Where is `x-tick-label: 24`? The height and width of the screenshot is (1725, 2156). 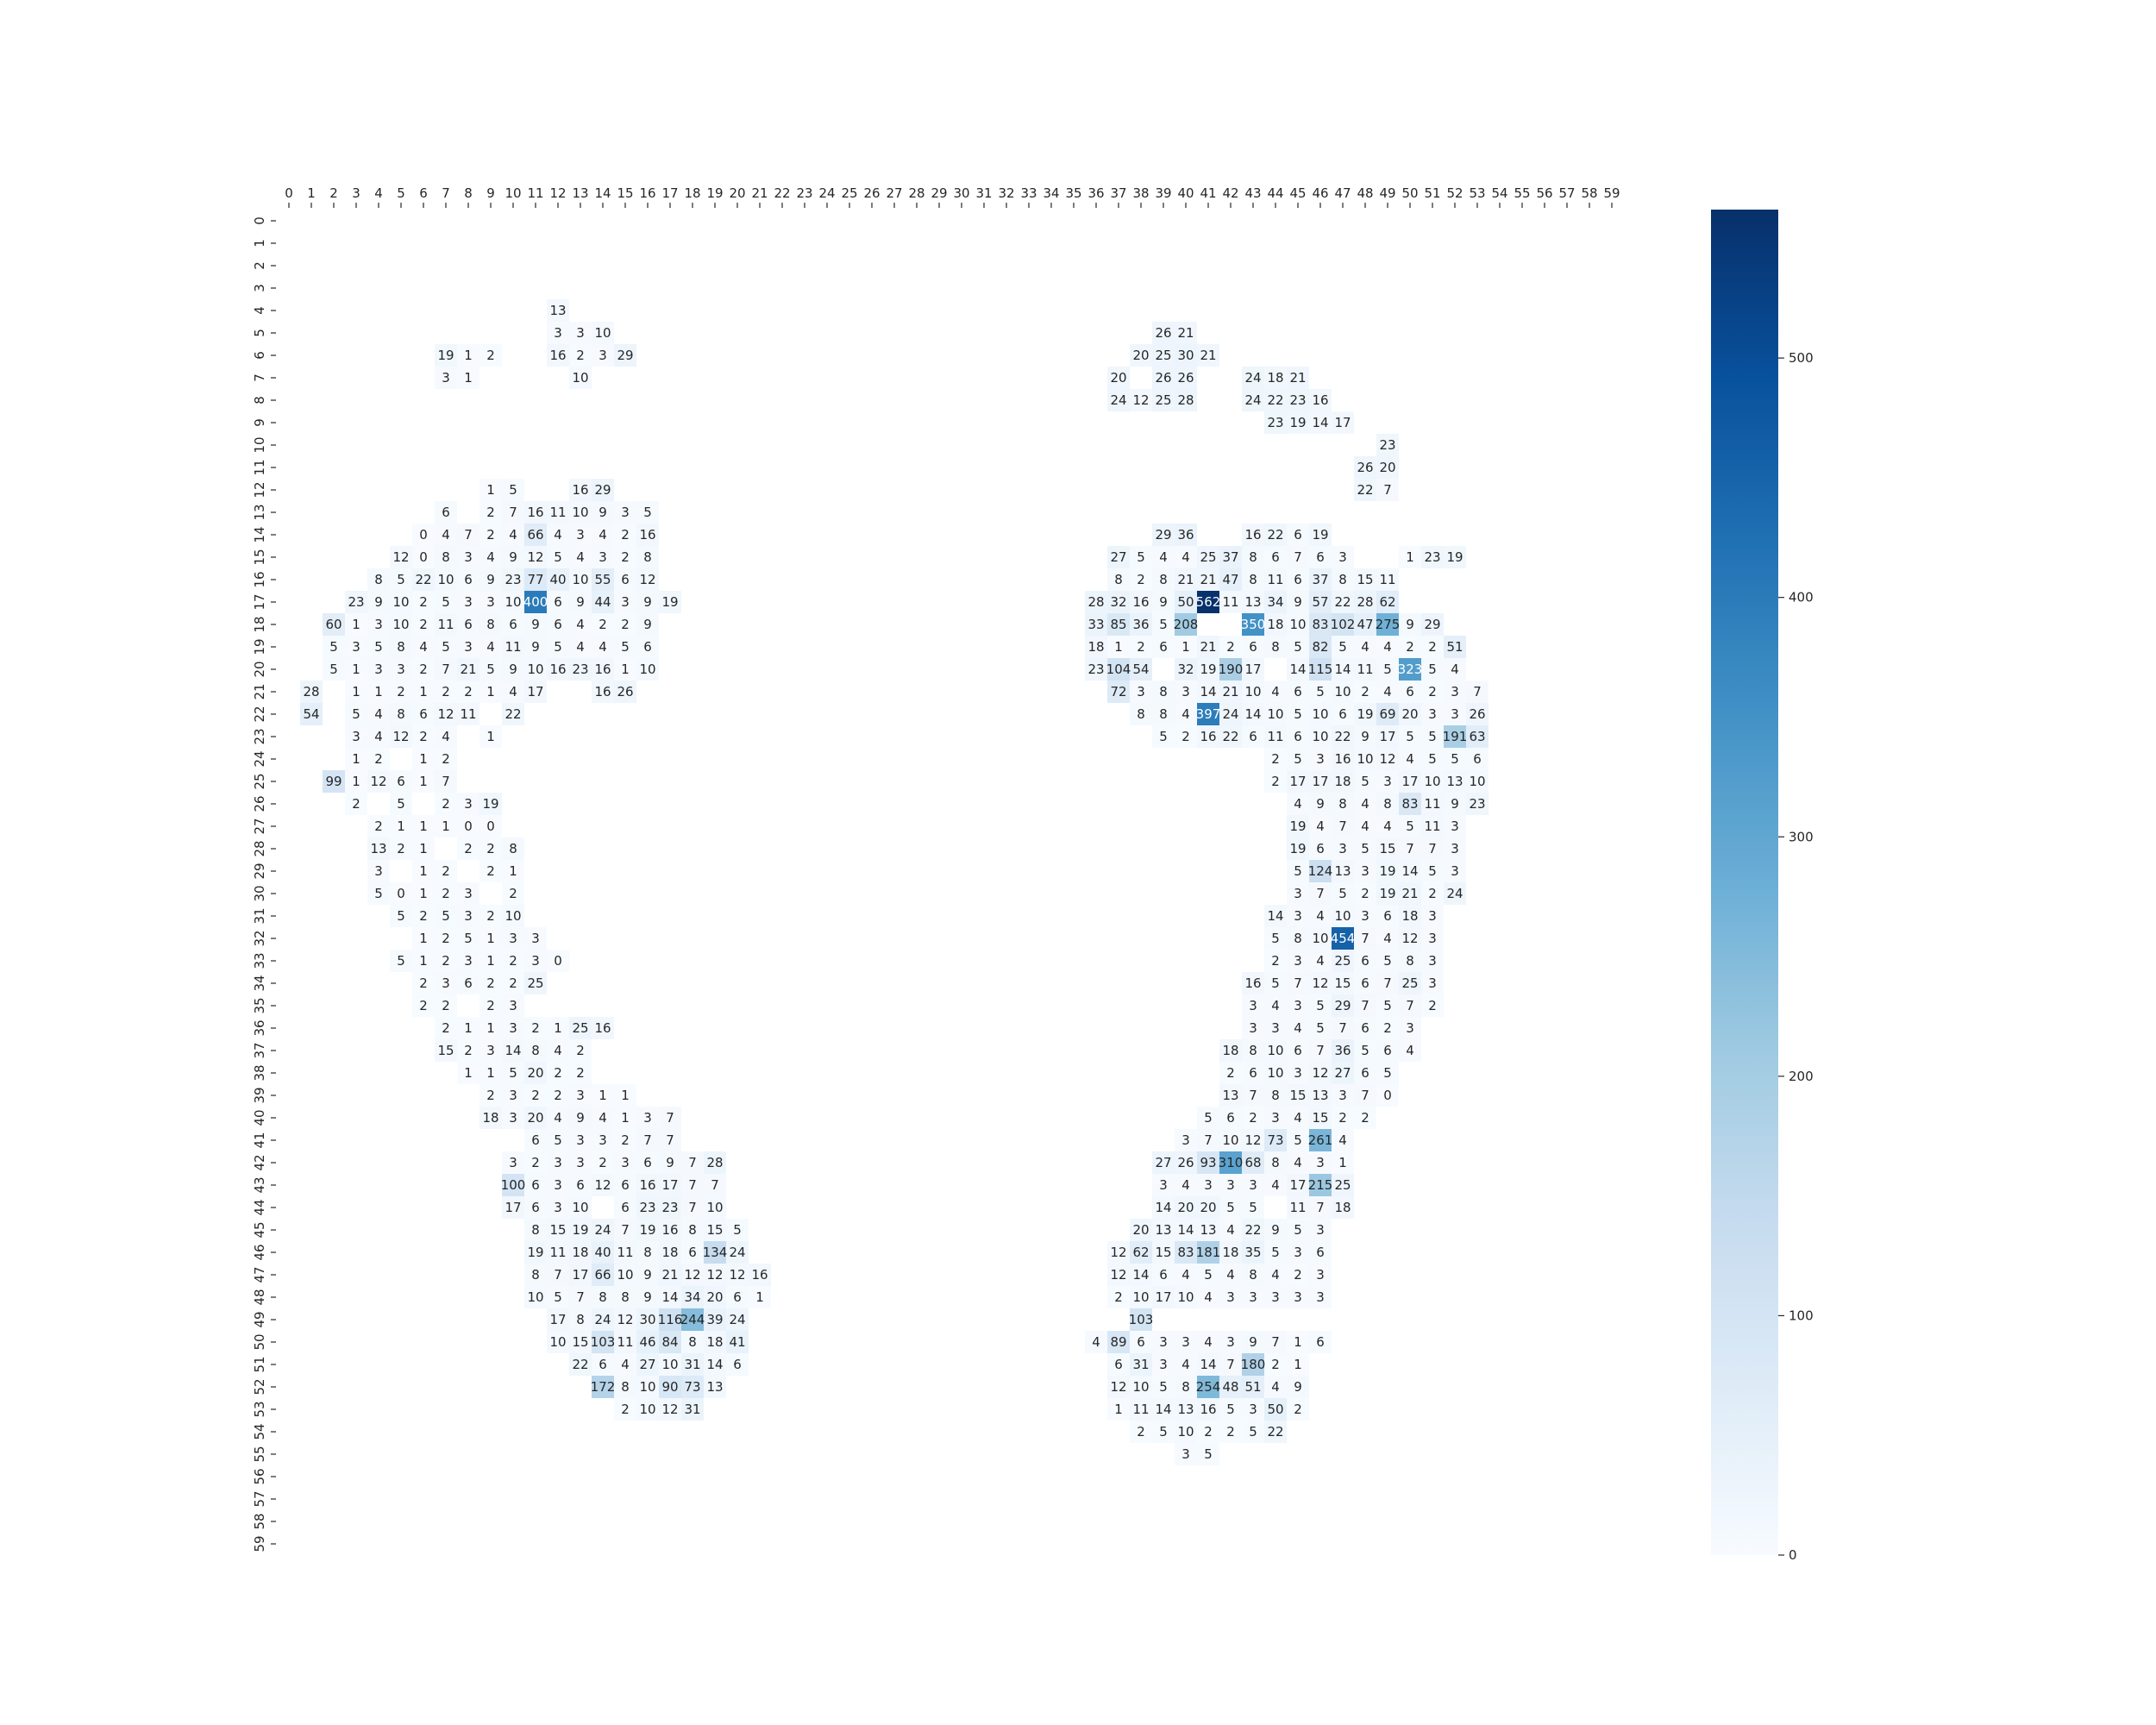
x-tick-label: 24 is located at coordinates (826, 193).